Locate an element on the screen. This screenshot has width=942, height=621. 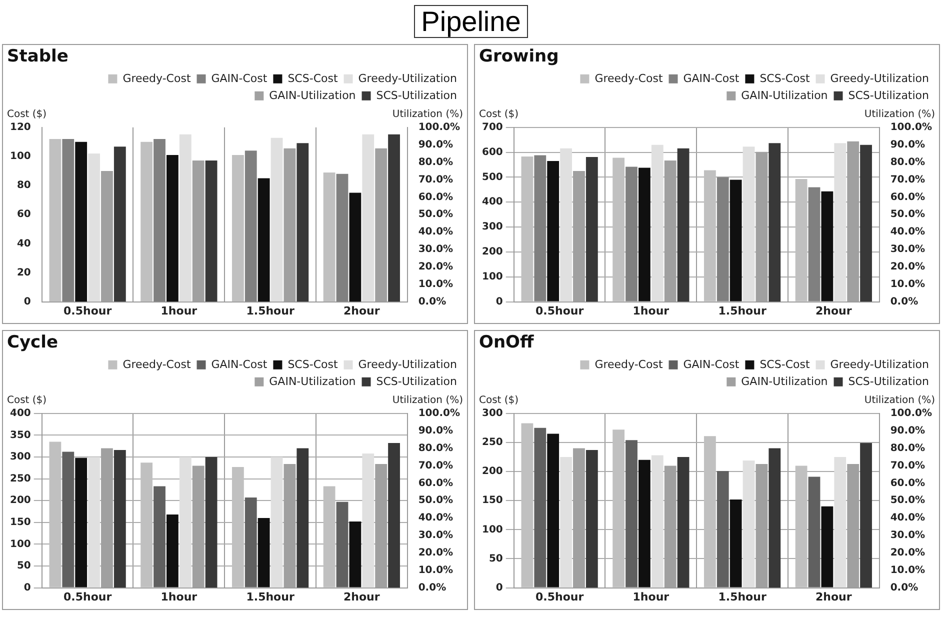
y2-tick-label: 30.0% is located at coordinates (908, 536).